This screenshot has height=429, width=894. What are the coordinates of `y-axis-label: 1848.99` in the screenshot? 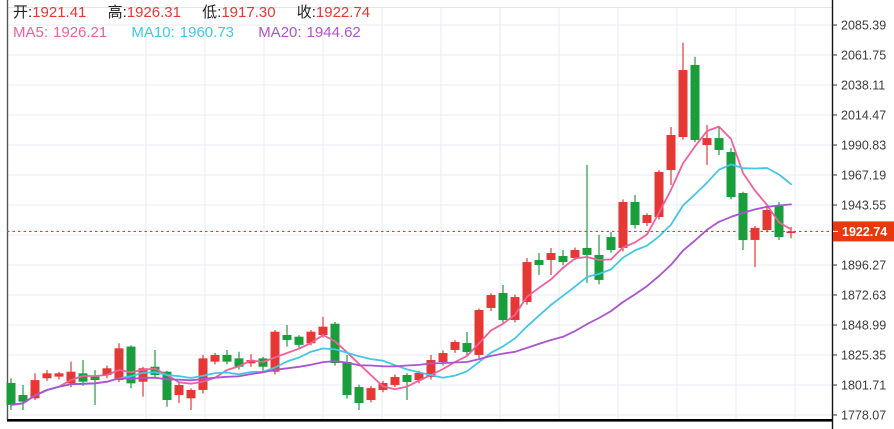 It's located at (863, 326).